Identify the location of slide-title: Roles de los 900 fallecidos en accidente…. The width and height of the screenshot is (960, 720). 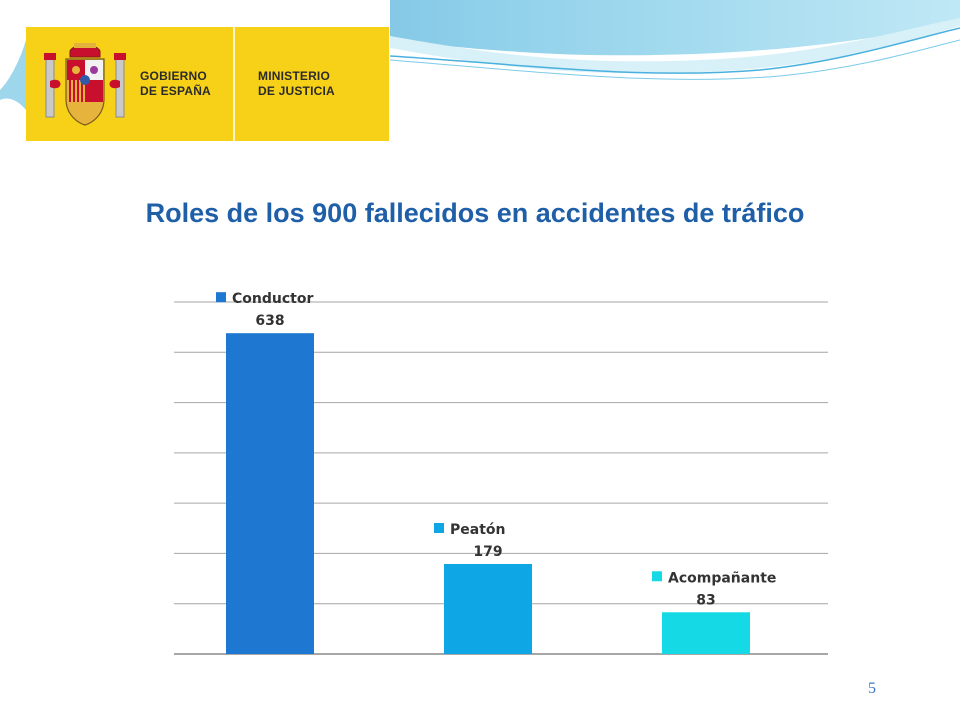
(475, 213).